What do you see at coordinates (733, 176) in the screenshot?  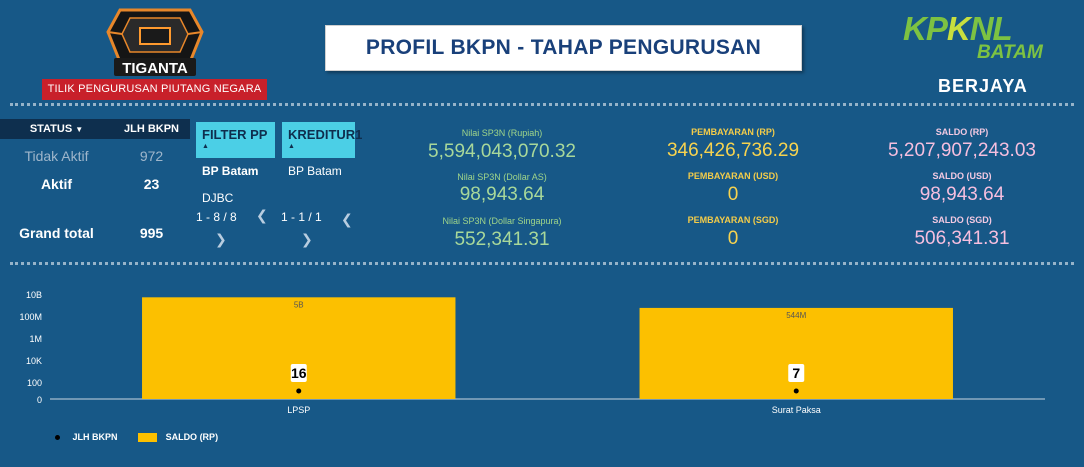 I see `pembayaran-usd-label: PEMBAYARAN (USD)` at bounding box center [733, 176].